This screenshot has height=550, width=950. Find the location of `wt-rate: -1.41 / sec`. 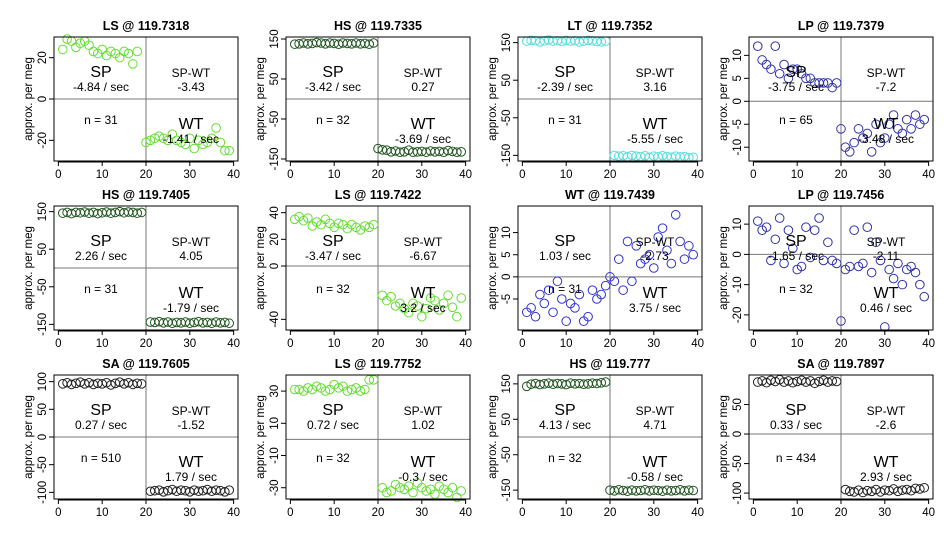

wt-rate: -1.41 / sec is located at coordinates (191, 139).